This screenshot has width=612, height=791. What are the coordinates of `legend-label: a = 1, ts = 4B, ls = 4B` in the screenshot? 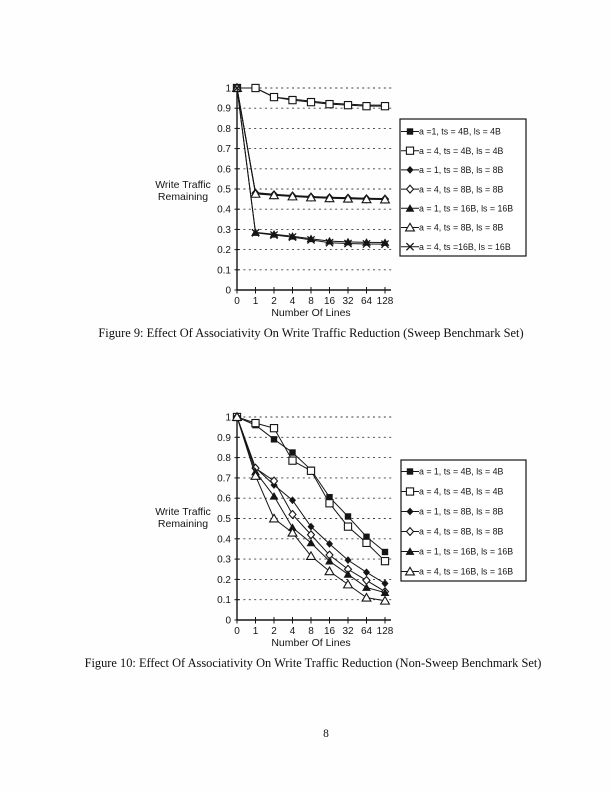 It's located at (461, 472).